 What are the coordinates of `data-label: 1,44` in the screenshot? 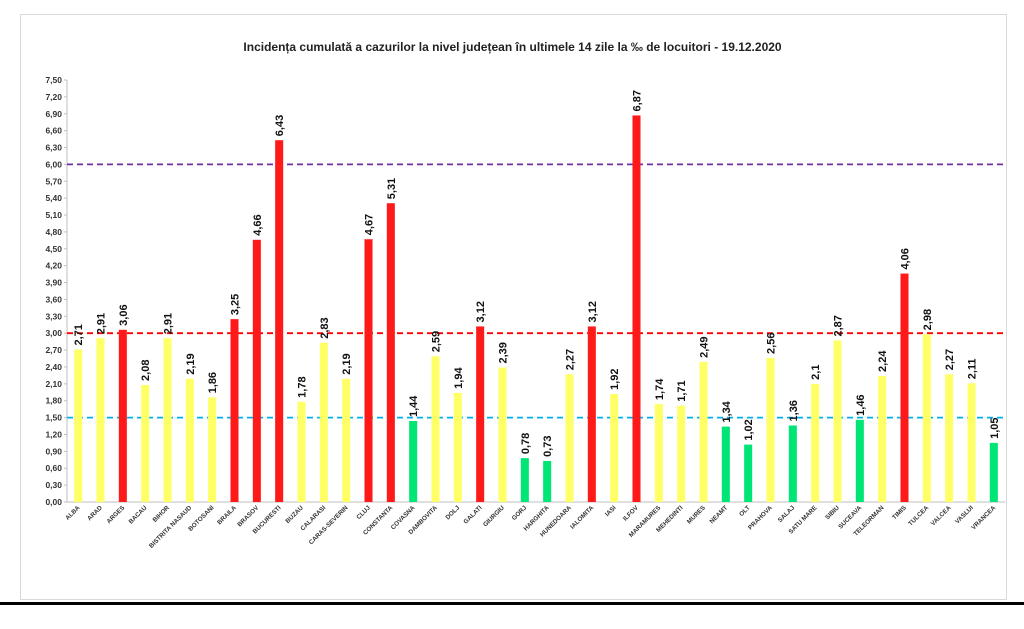 It's located at (414, 406).